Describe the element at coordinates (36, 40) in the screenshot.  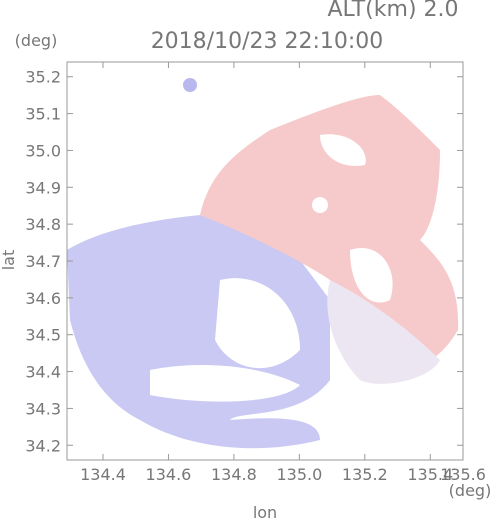
I see `y-unit: (deg)` at that location.